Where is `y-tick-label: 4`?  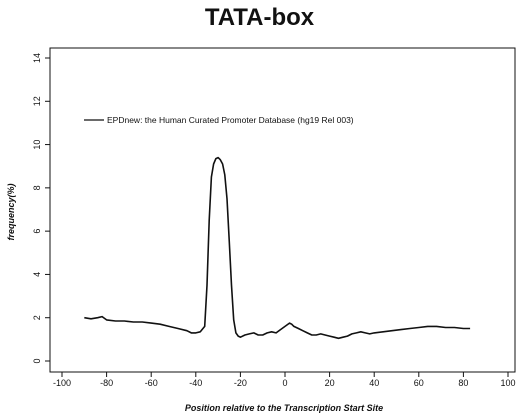
y-tick-label: 4 is located at coordinates (37, 274).